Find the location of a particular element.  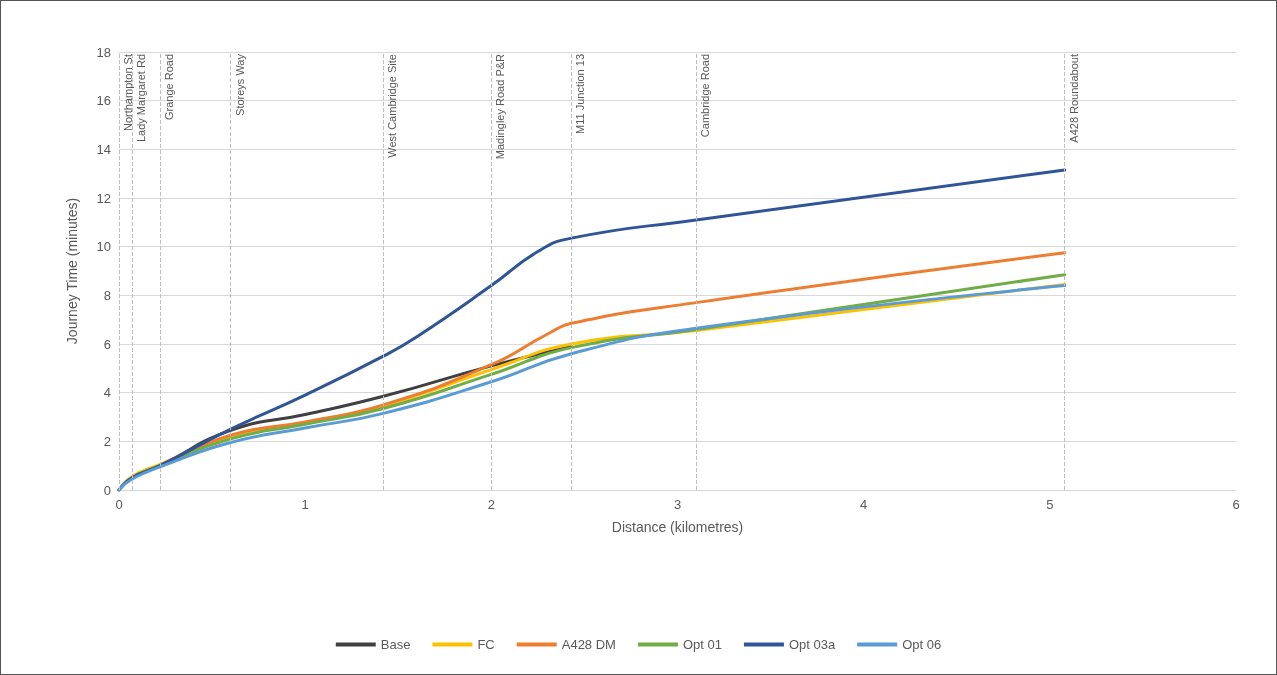

ref-line-label: A428 Roundabout is located at coordinates (1073, 98).